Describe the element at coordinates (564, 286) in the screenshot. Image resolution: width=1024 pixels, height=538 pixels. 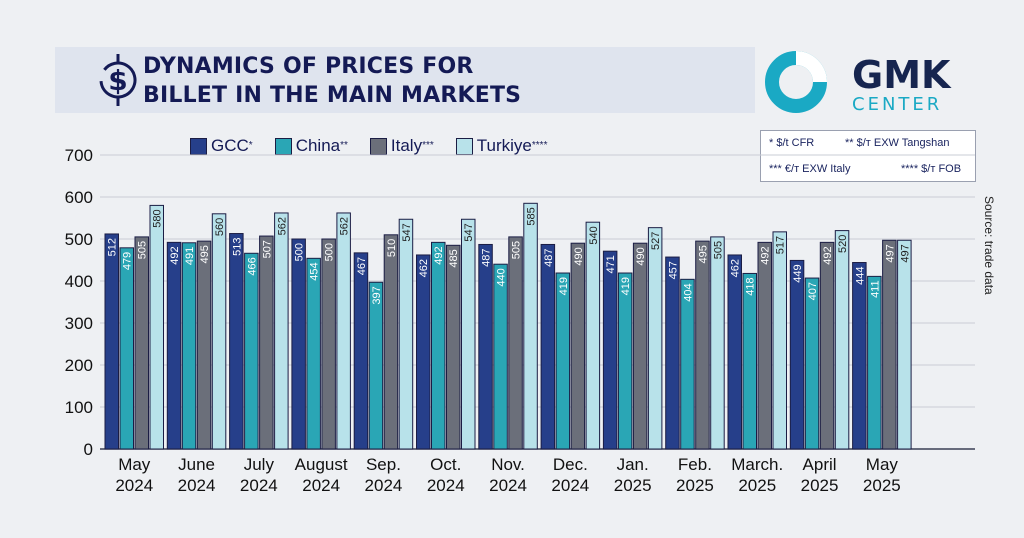
I see `data-label-china: 419` at that location.